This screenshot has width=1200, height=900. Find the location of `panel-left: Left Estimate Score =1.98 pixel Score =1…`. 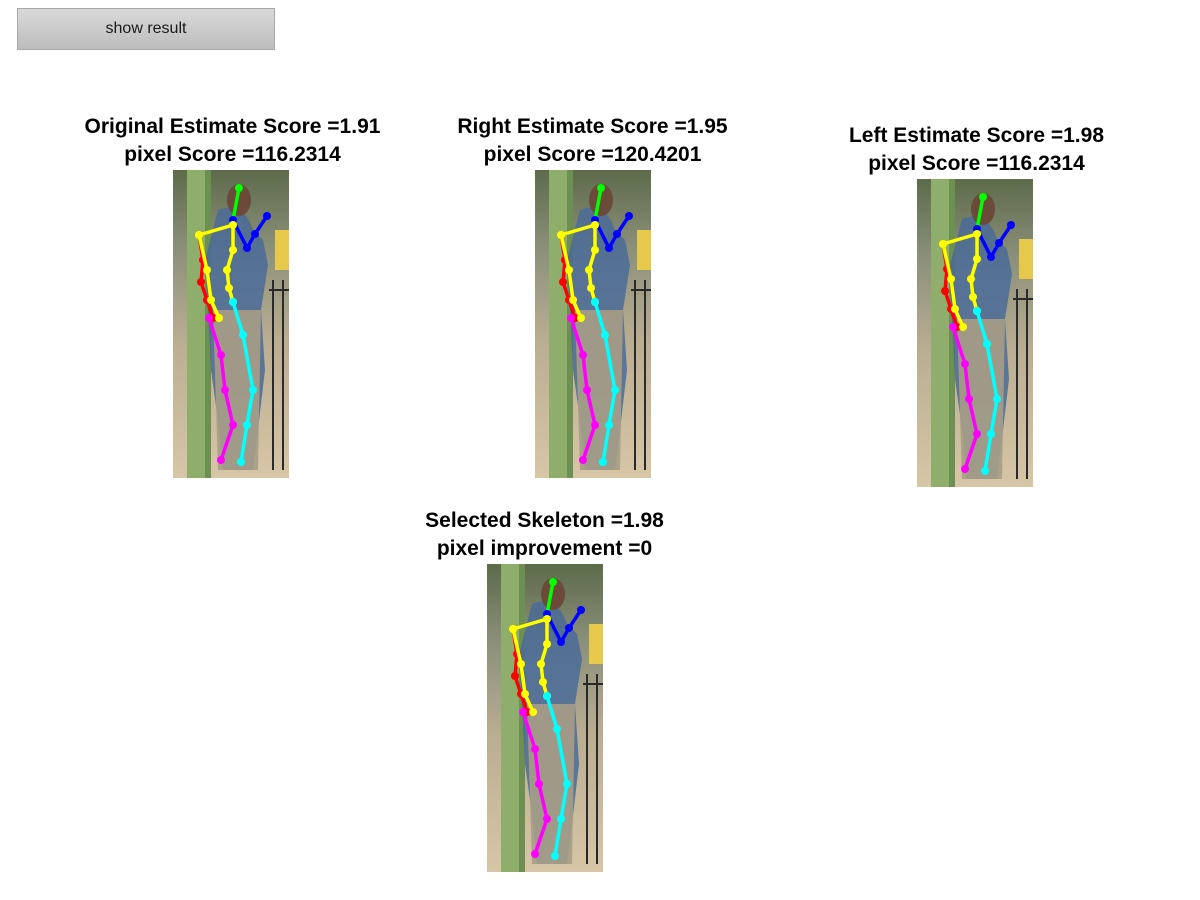

panel-left: Left Estimate Score =1.98 pixel Score =1… is located at coordinates (976, 306).